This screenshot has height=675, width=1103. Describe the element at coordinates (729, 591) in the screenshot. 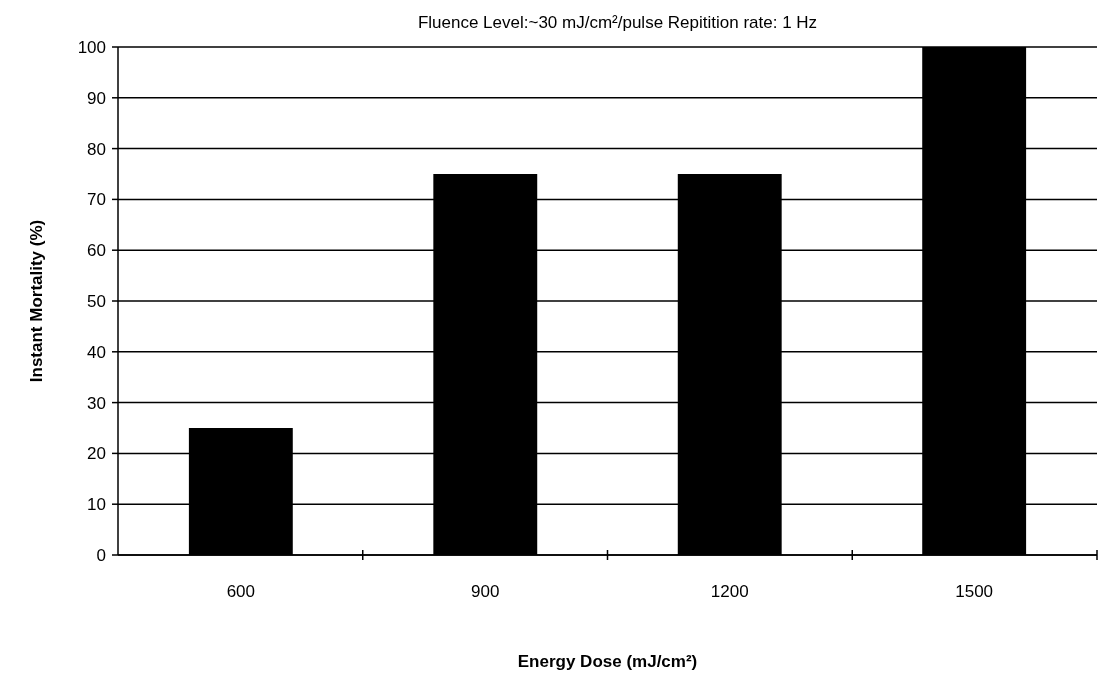

I see `x-tick-label: 1200` at that location.